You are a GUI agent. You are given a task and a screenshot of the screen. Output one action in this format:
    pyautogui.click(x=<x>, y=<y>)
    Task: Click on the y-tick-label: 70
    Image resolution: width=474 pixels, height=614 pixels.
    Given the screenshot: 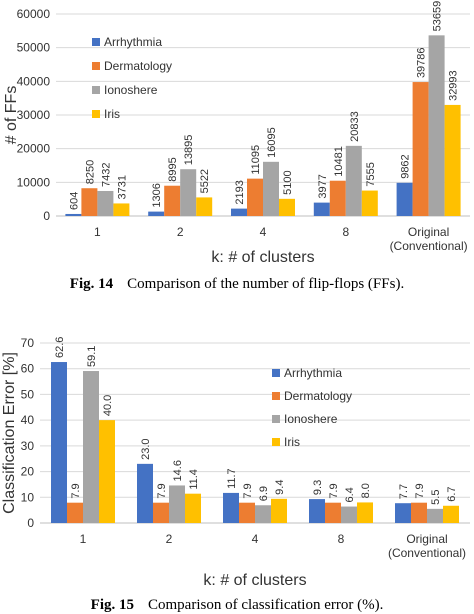 What is the action you would take?
    pyautogui.click(x=28, y=343)
    